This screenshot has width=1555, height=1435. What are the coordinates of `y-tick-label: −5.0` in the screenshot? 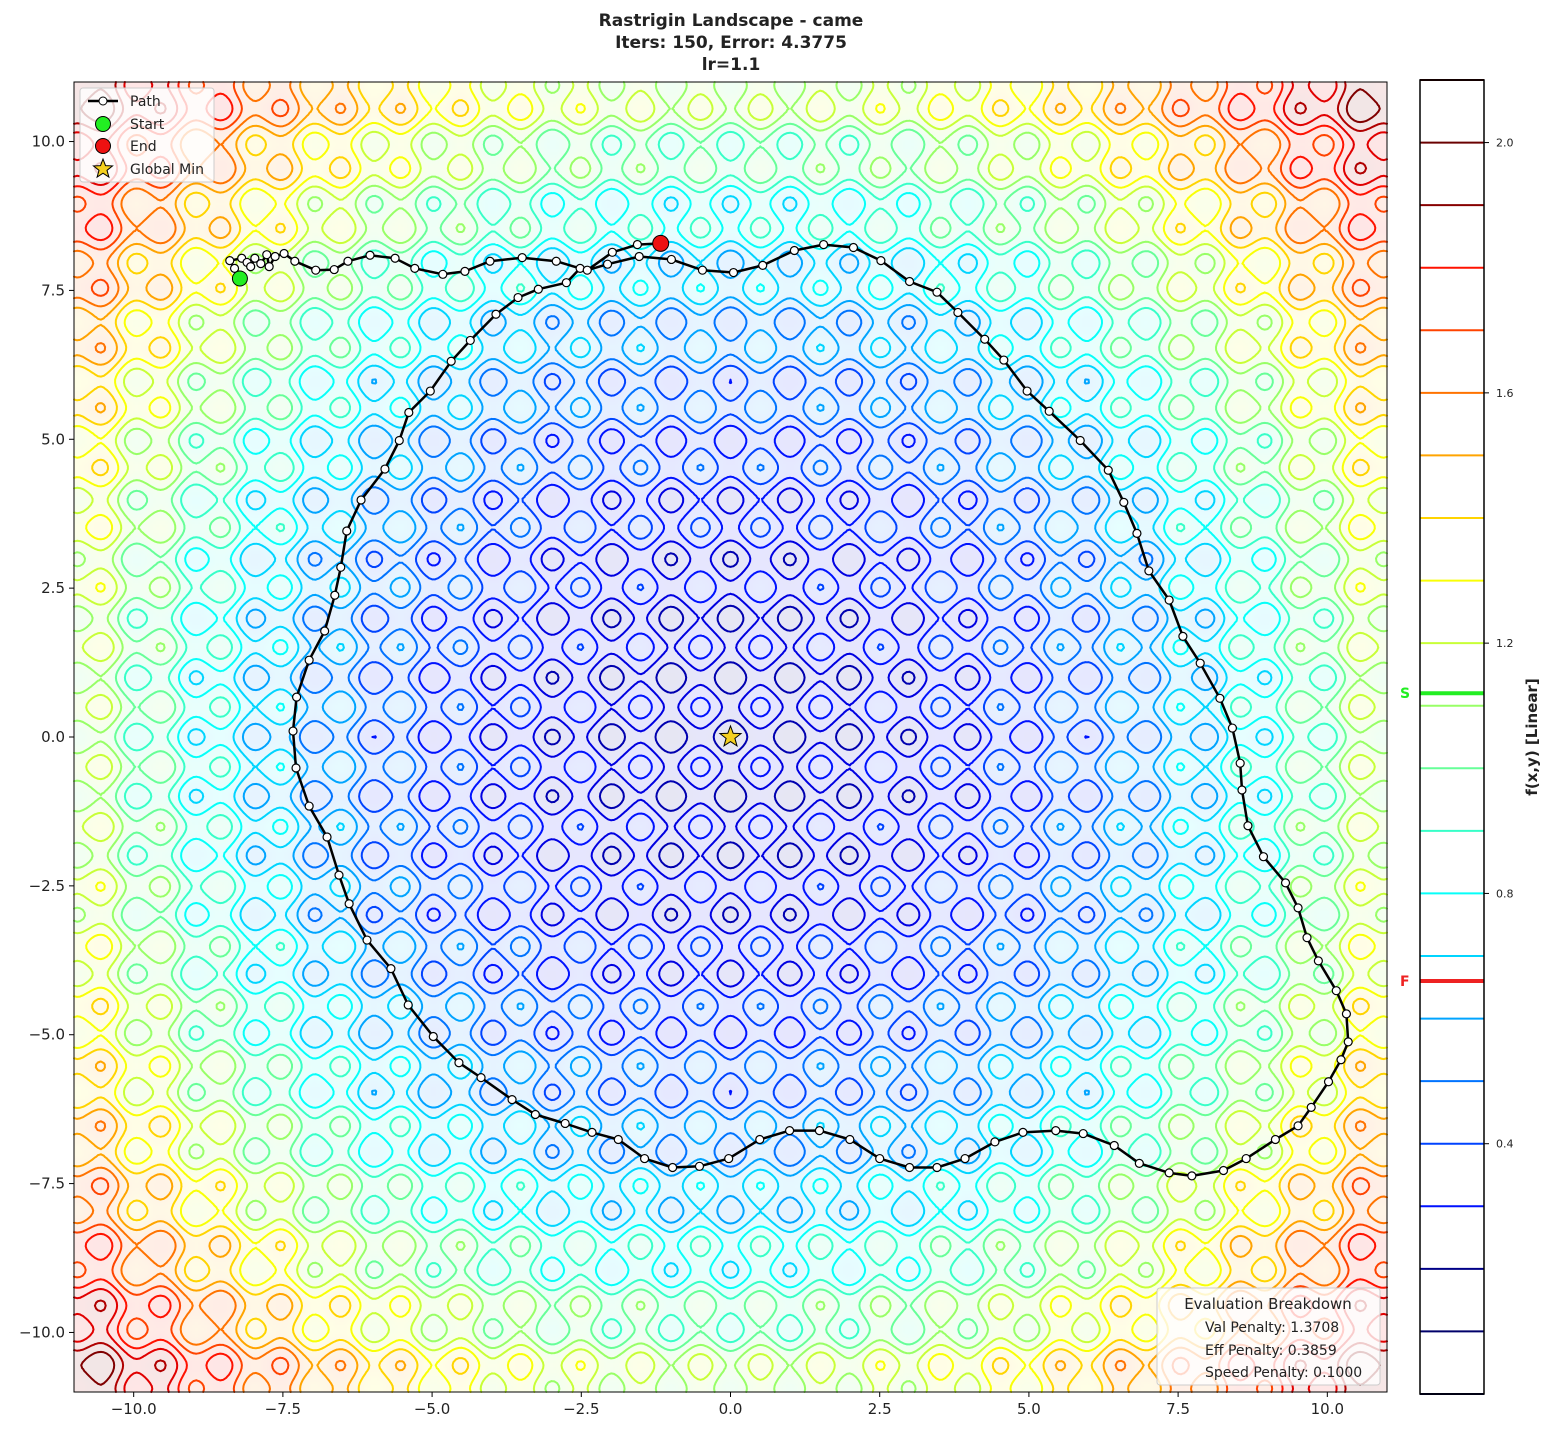 It's located at (47, 1035).